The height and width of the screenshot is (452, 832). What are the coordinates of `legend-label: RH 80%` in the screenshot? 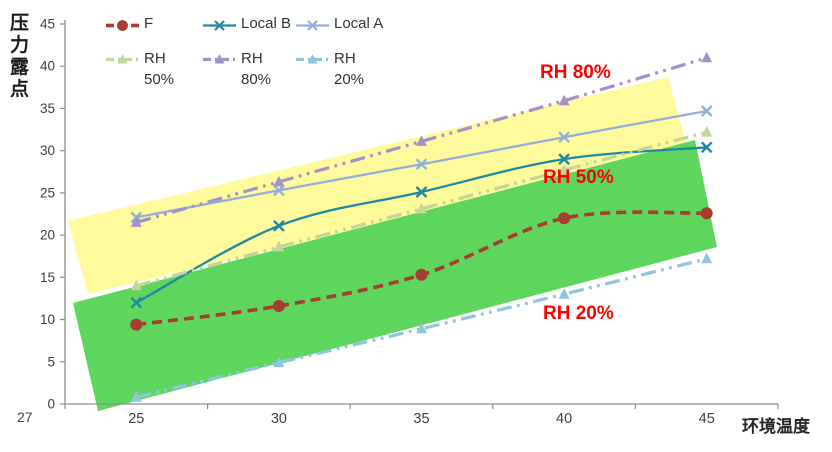 It's located at (256, 69).